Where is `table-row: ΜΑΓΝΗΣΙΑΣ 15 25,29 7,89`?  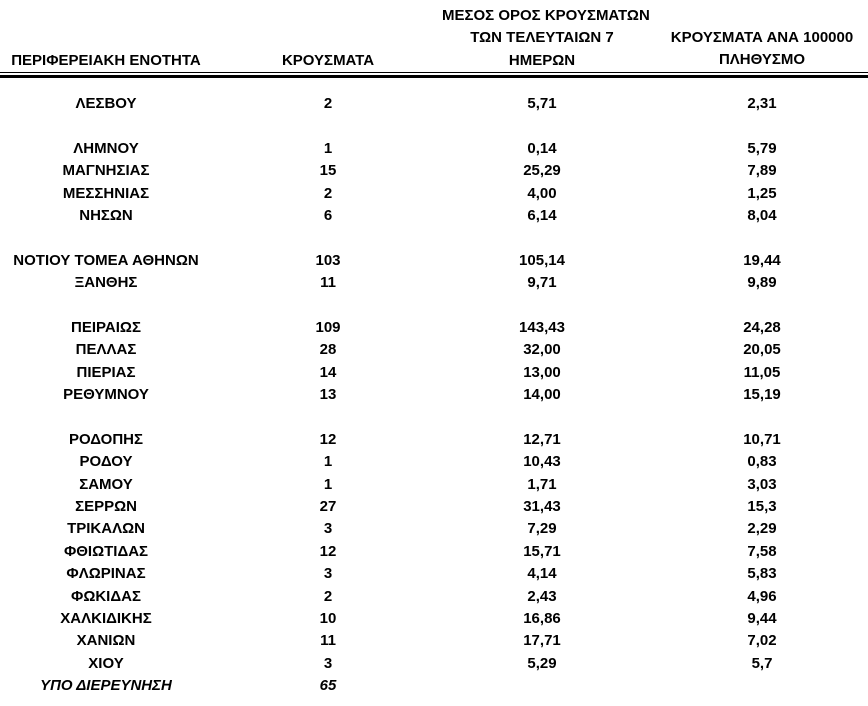 table-row: ΜΑΓΝΗΣΙΑΣ 15 25,29 7,89 is located at coordinates (434, 171).